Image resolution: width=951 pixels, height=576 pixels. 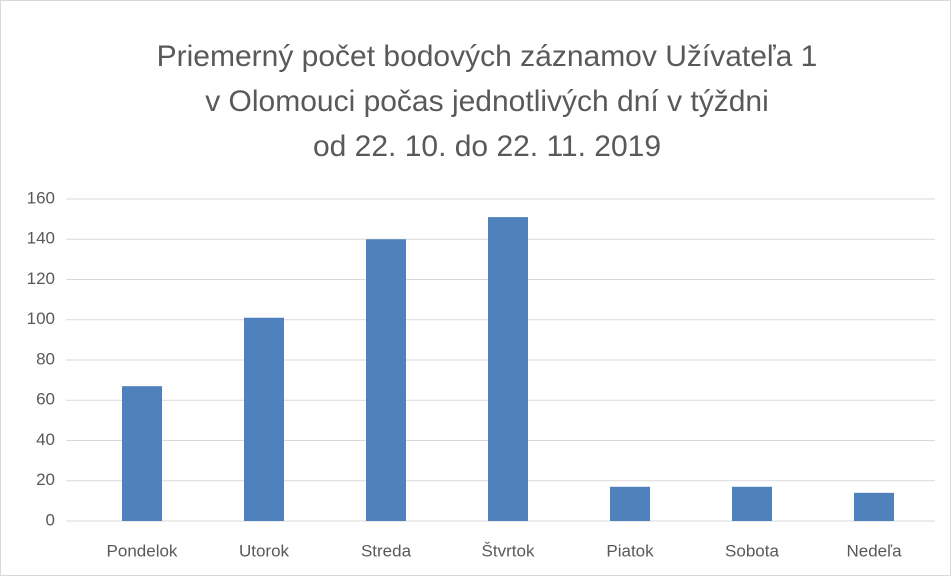 What do you see at coordinates (41, 318) in the screenshot?
I see `y-tick-label: 100` at bounding box center [41, 318].